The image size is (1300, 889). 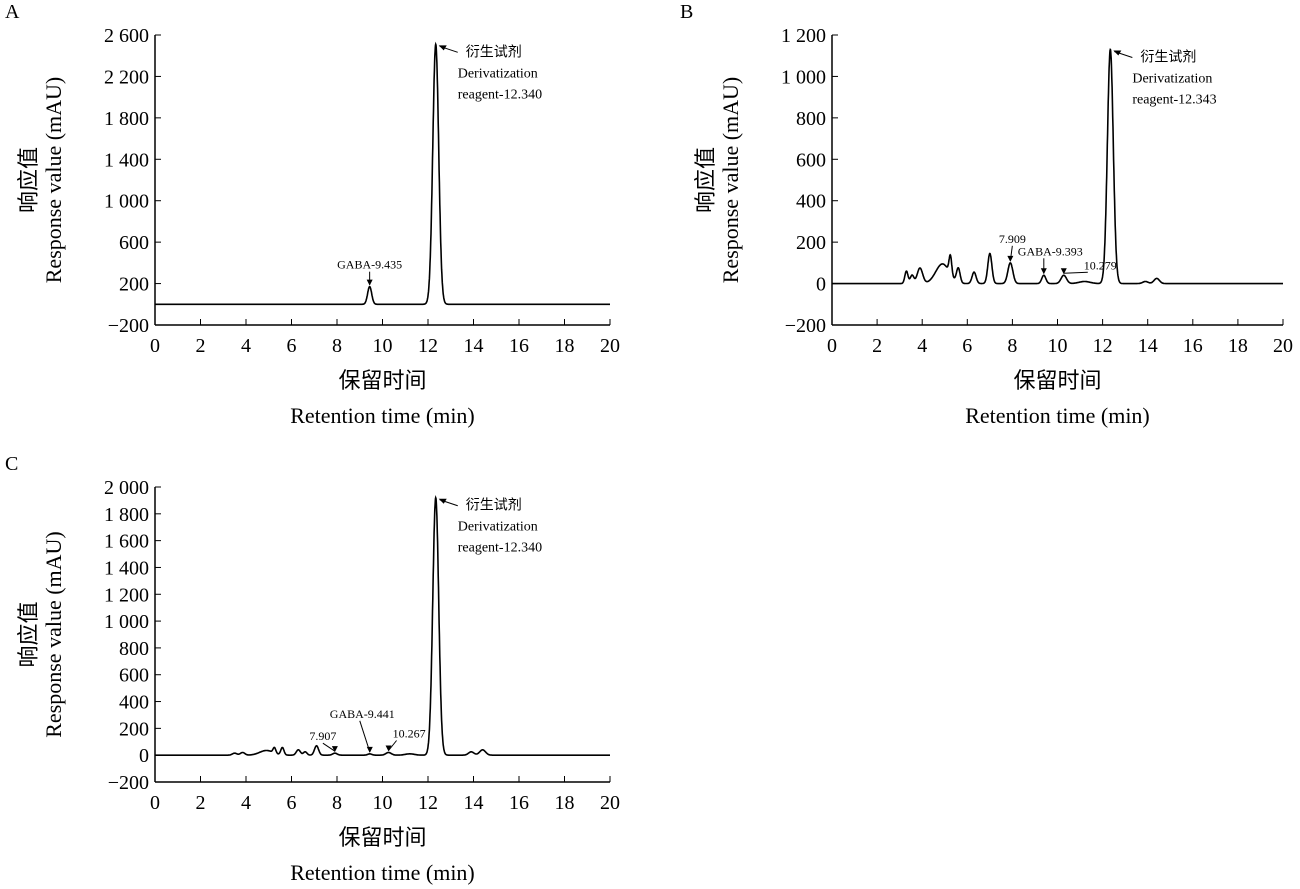 I want to click on annotation-label: reagent-12.340, so click(x=500, y=94).